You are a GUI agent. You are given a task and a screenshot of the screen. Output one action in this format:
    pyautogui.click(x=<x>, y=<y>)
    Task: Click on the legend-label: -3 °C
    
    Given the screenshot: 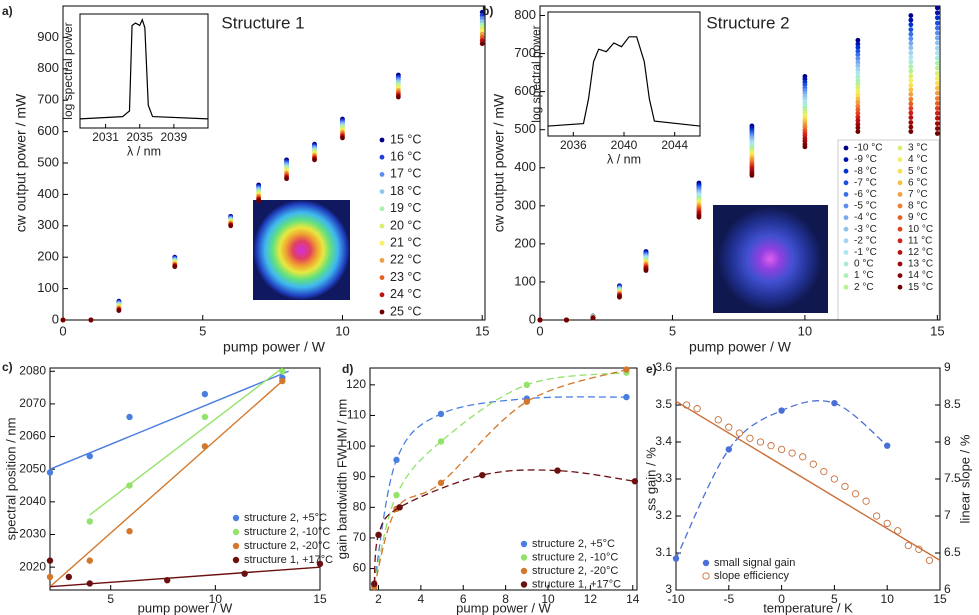 What is the action you would take?
    pyautogui.click(x=865, y=229)
    